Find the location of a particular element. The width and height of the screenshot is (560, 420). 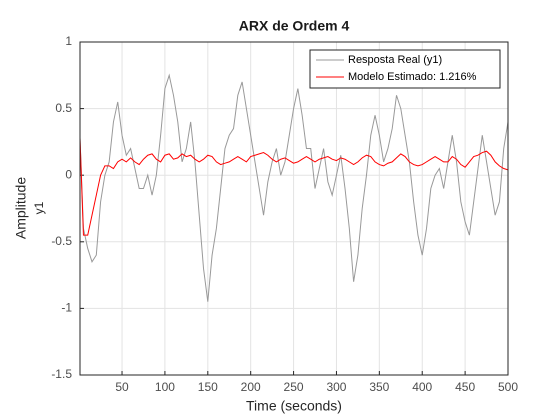

x-tick-label: 200 is located at coordinates (251, 387).